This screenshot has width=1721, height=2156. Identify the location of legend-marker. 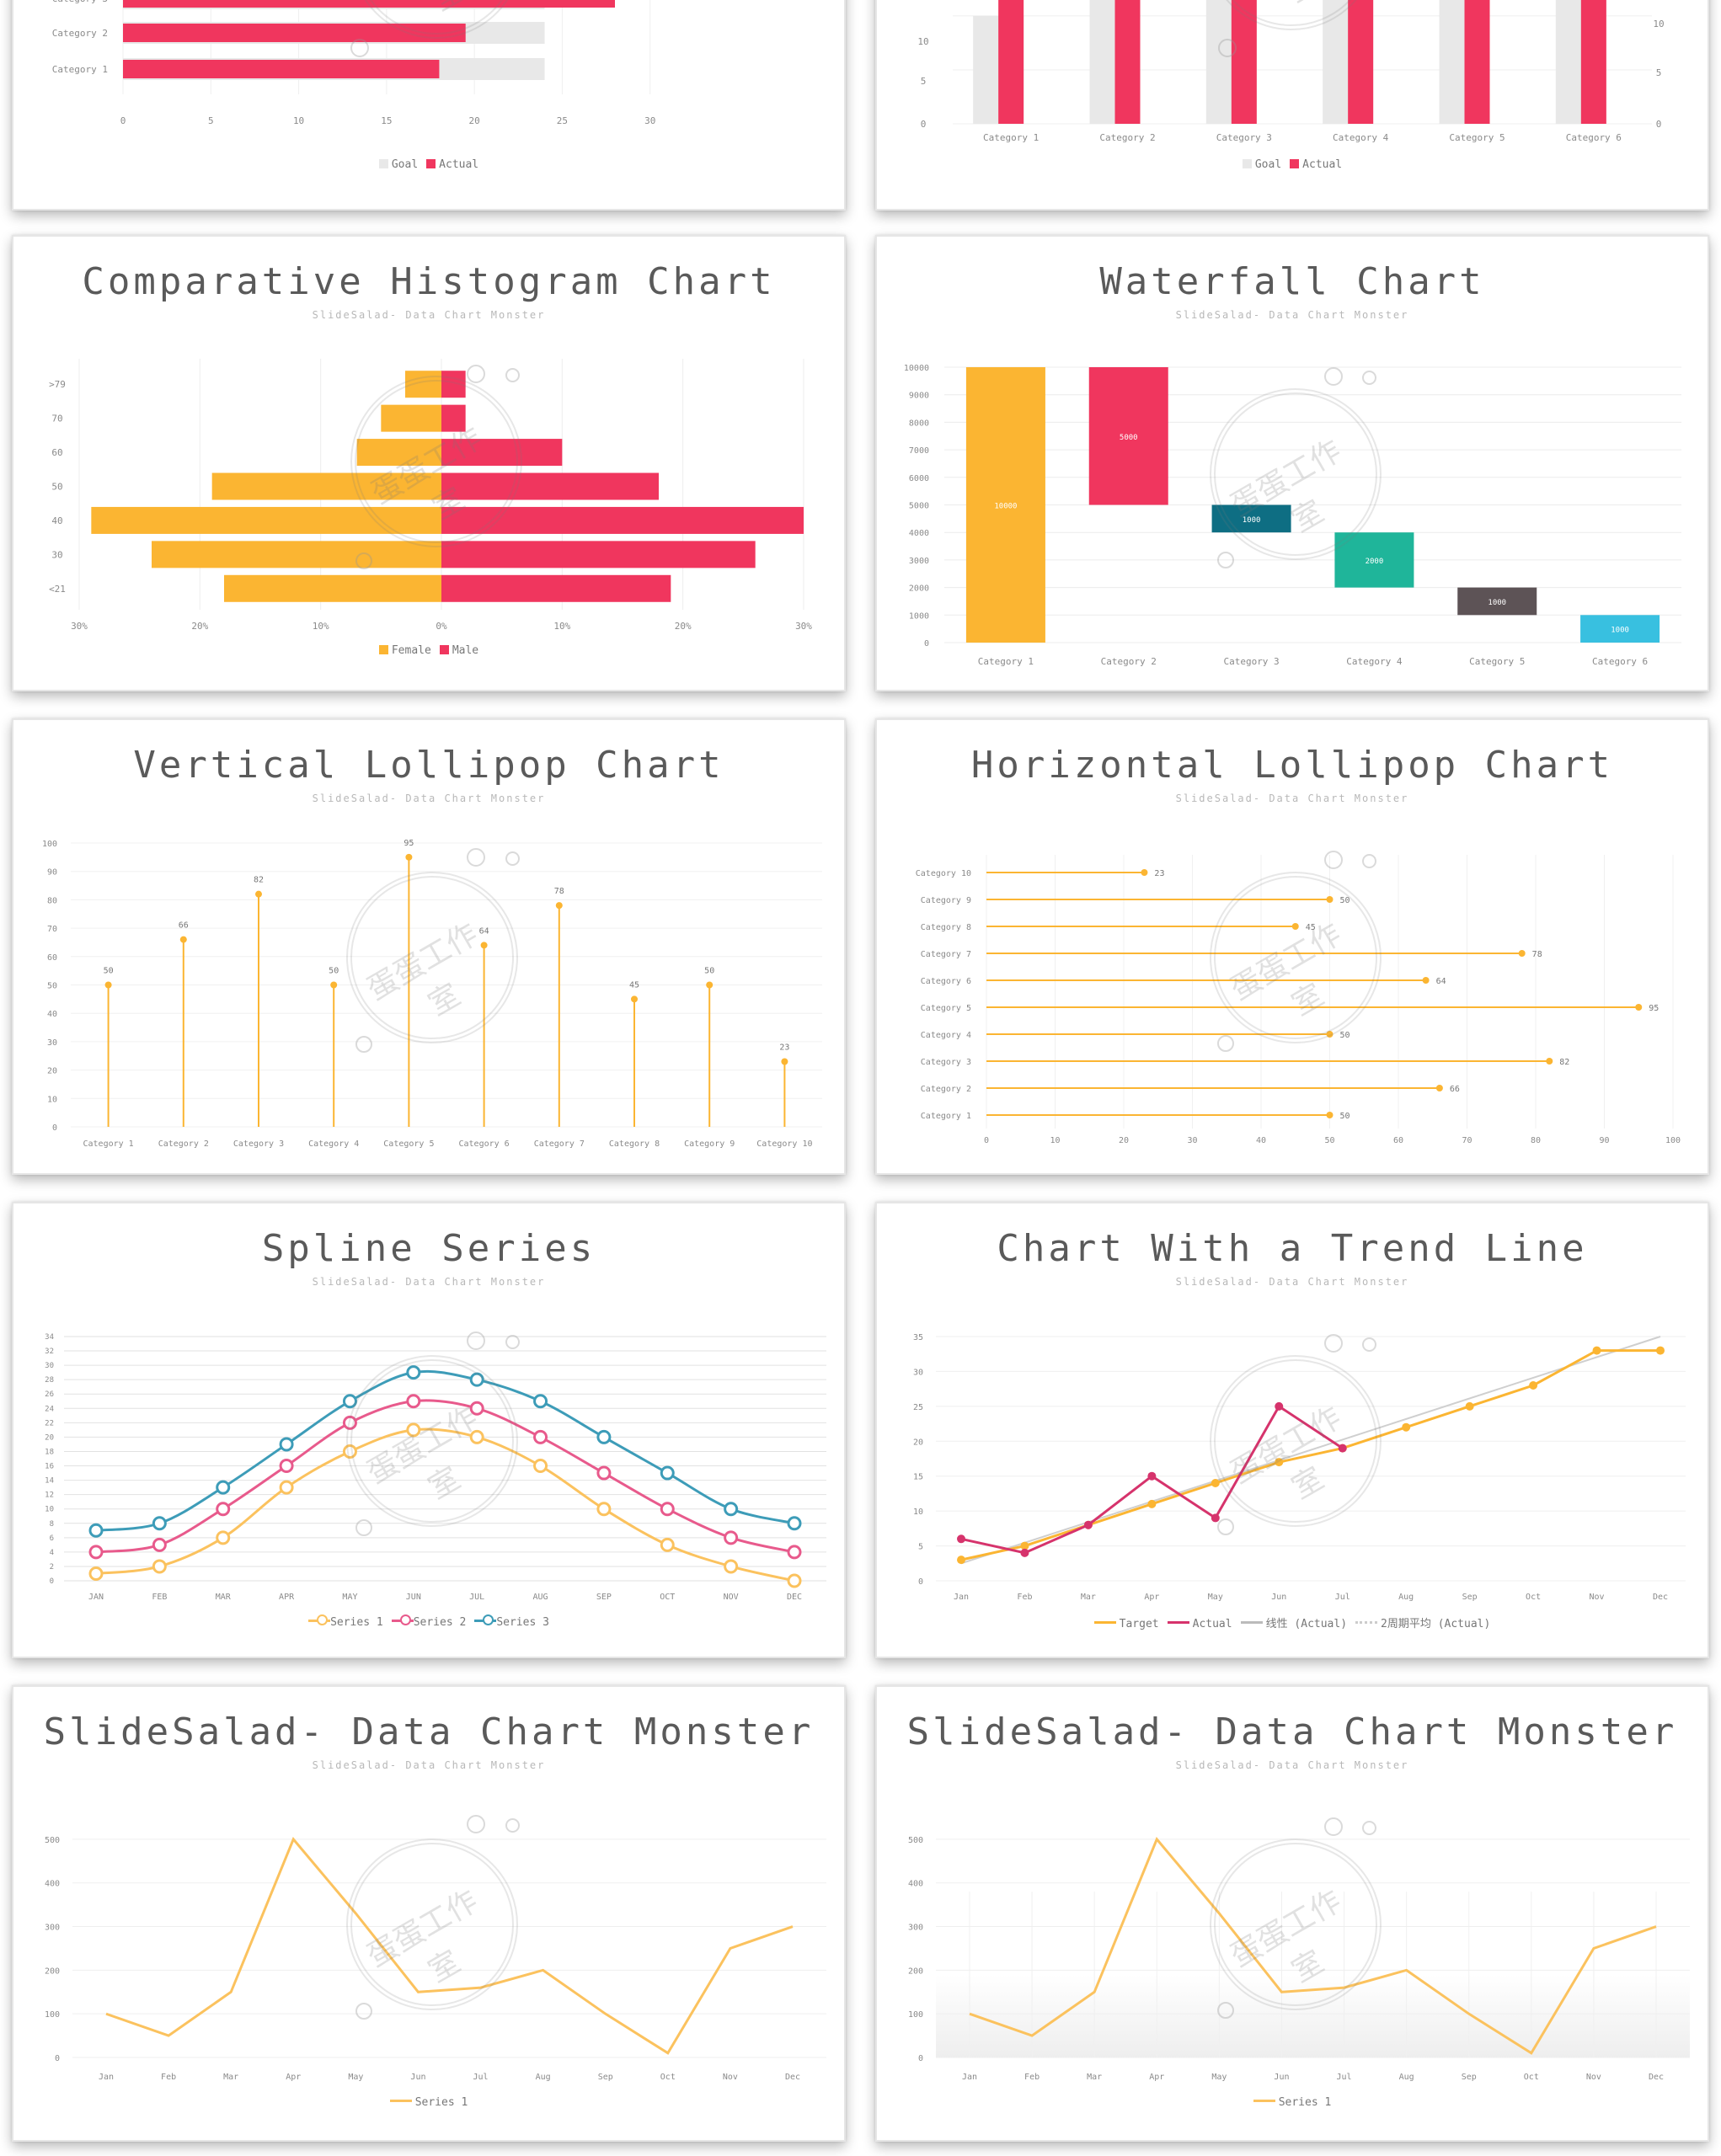
(488, 1619).